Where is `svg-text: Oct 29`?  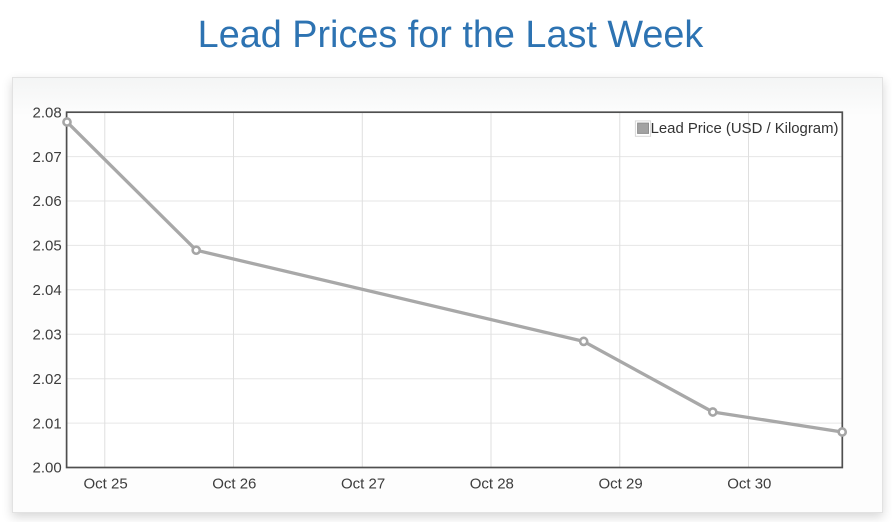
svg-text: Oct 29 is located at coordinates (621, 484).